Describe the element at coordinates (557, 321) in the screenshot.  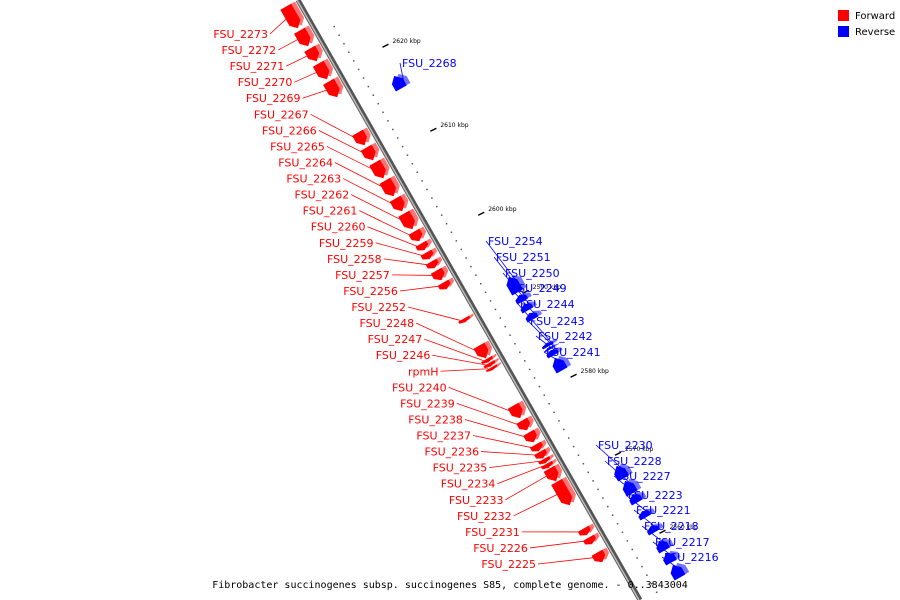
I see `gene-label: FSU_2243` at that location.